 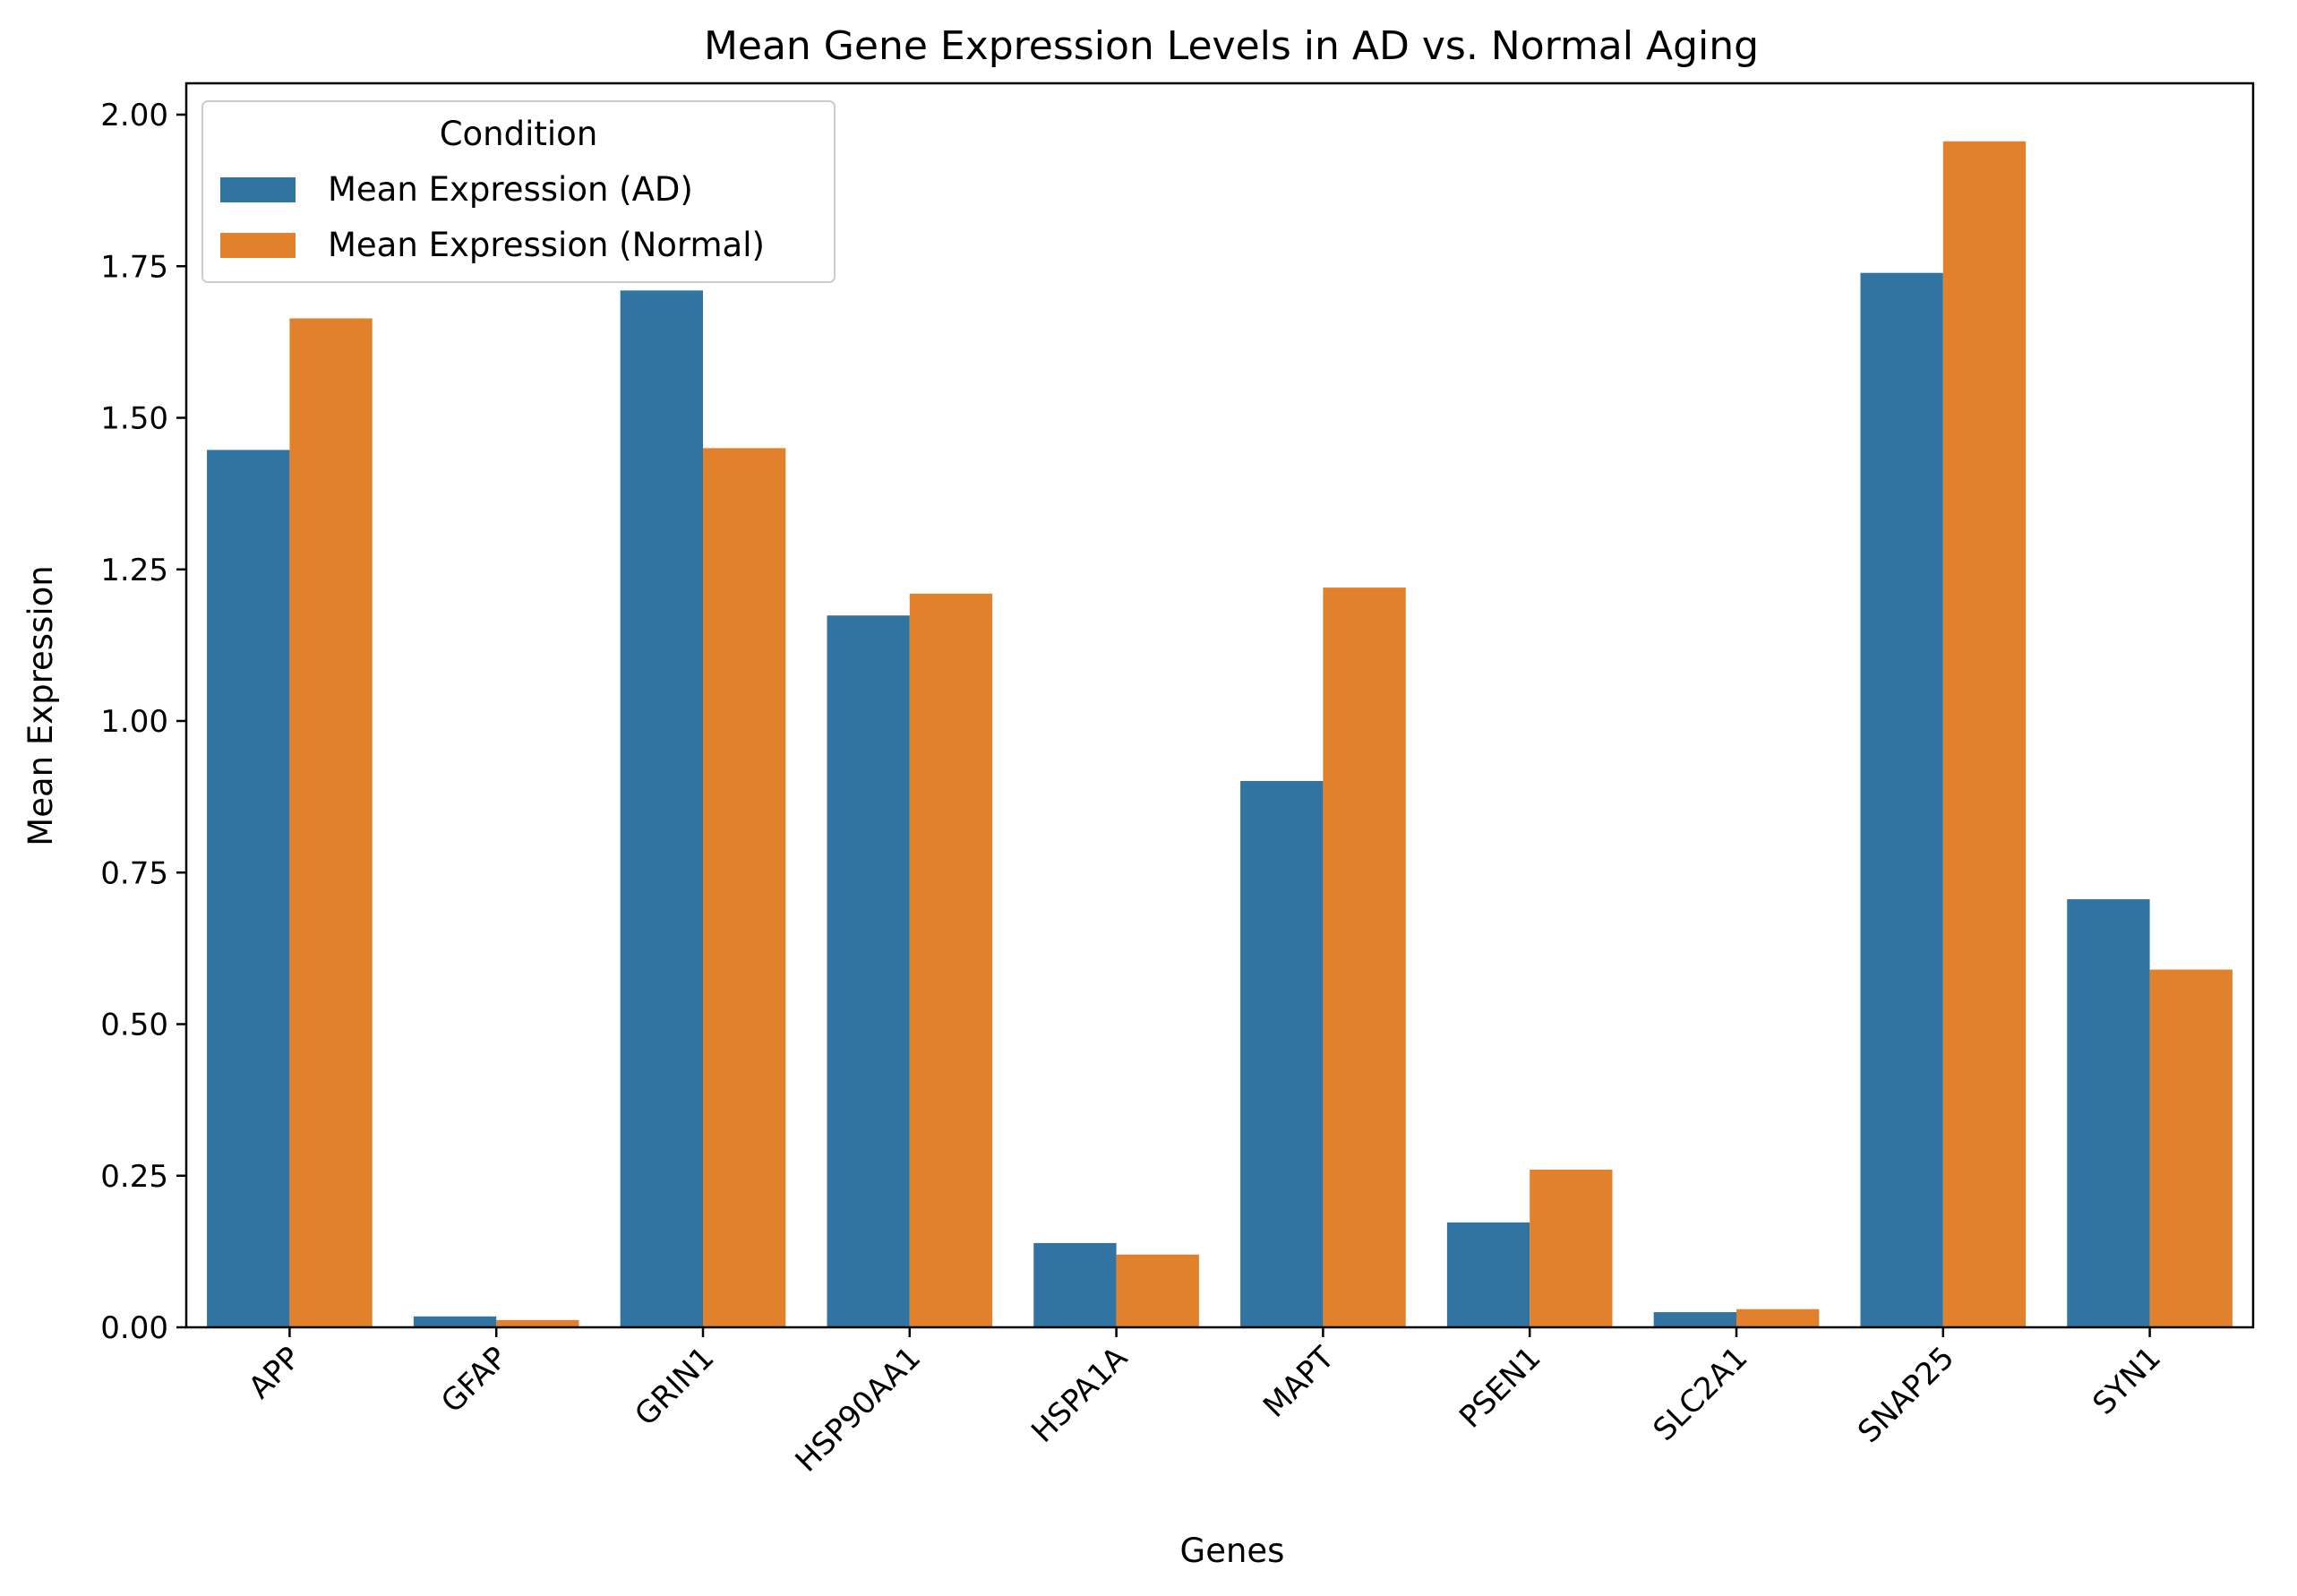 What do you see at coordinates (134, 419) in the screenshot?
I see `y-tick-label: 1.50` at bounding box center [134, 419].